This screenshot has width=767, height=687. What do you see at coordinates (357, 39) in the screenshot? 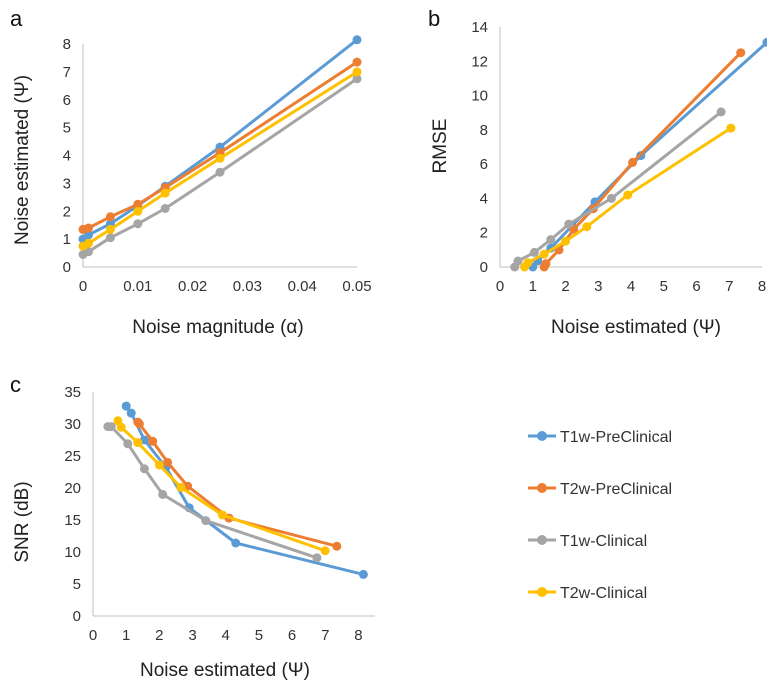
I see `panel-a-data-point-t1w-preclinical` at bounding box center [357, 39].